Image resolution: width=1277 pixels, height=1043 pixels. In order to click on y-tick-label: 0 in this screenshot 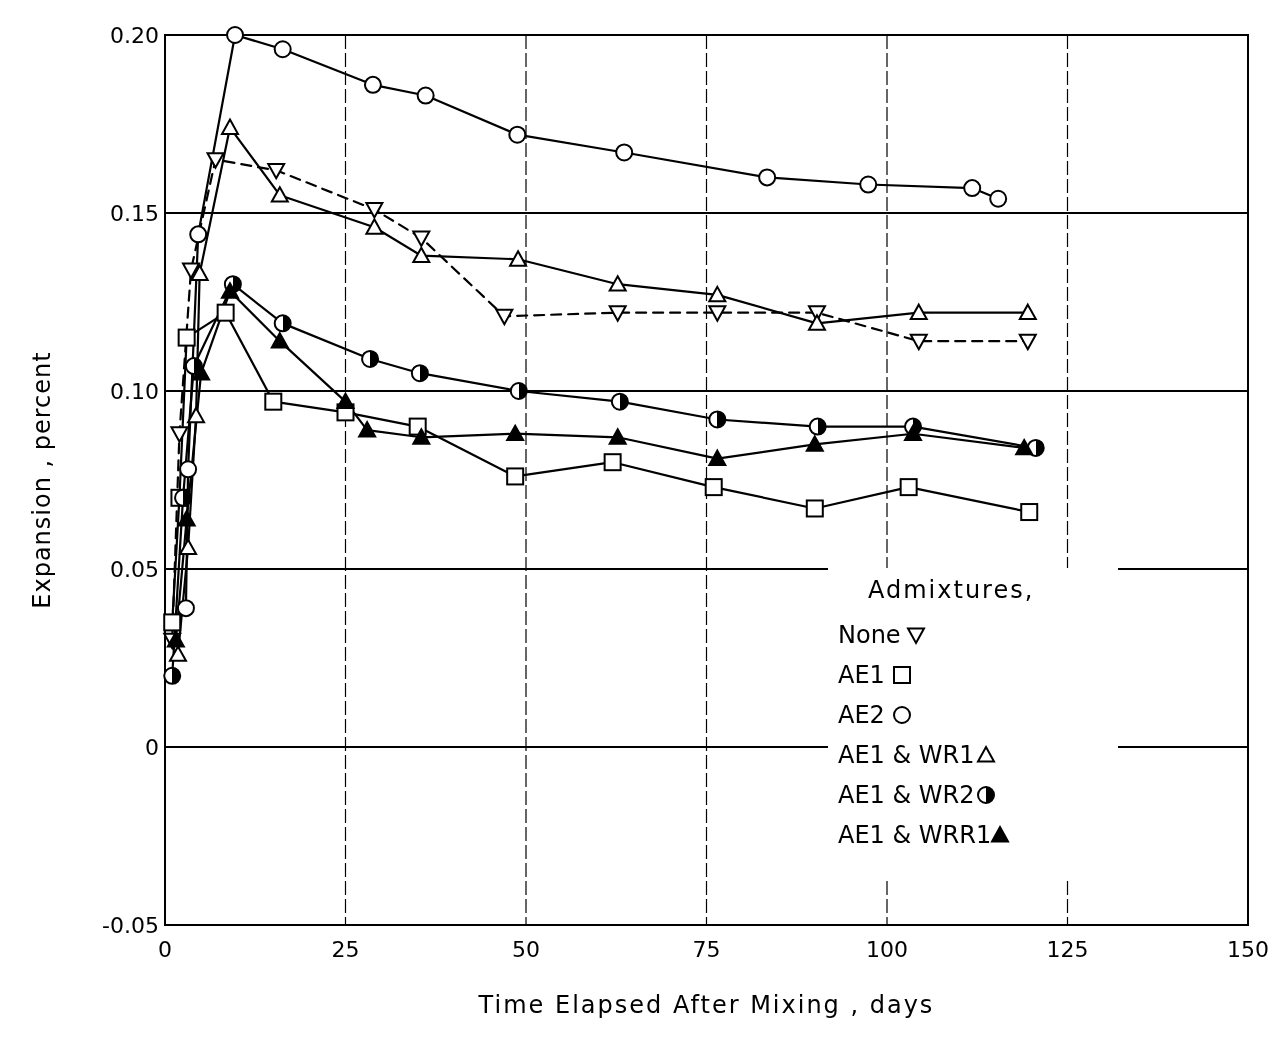, I will do `click(152, 747)`.